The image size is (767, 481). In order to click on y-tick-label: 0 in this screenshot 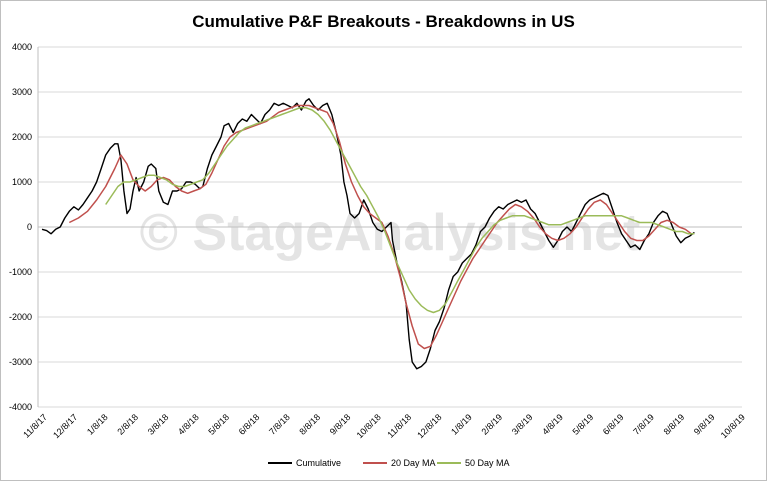, I will do `click(29, 227)`.